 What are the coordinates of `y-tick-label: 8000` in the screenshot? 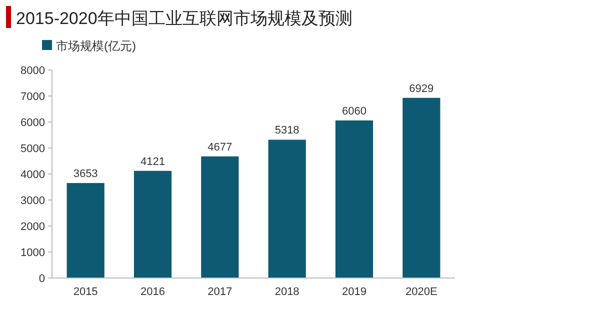 It's located at (32, 71).